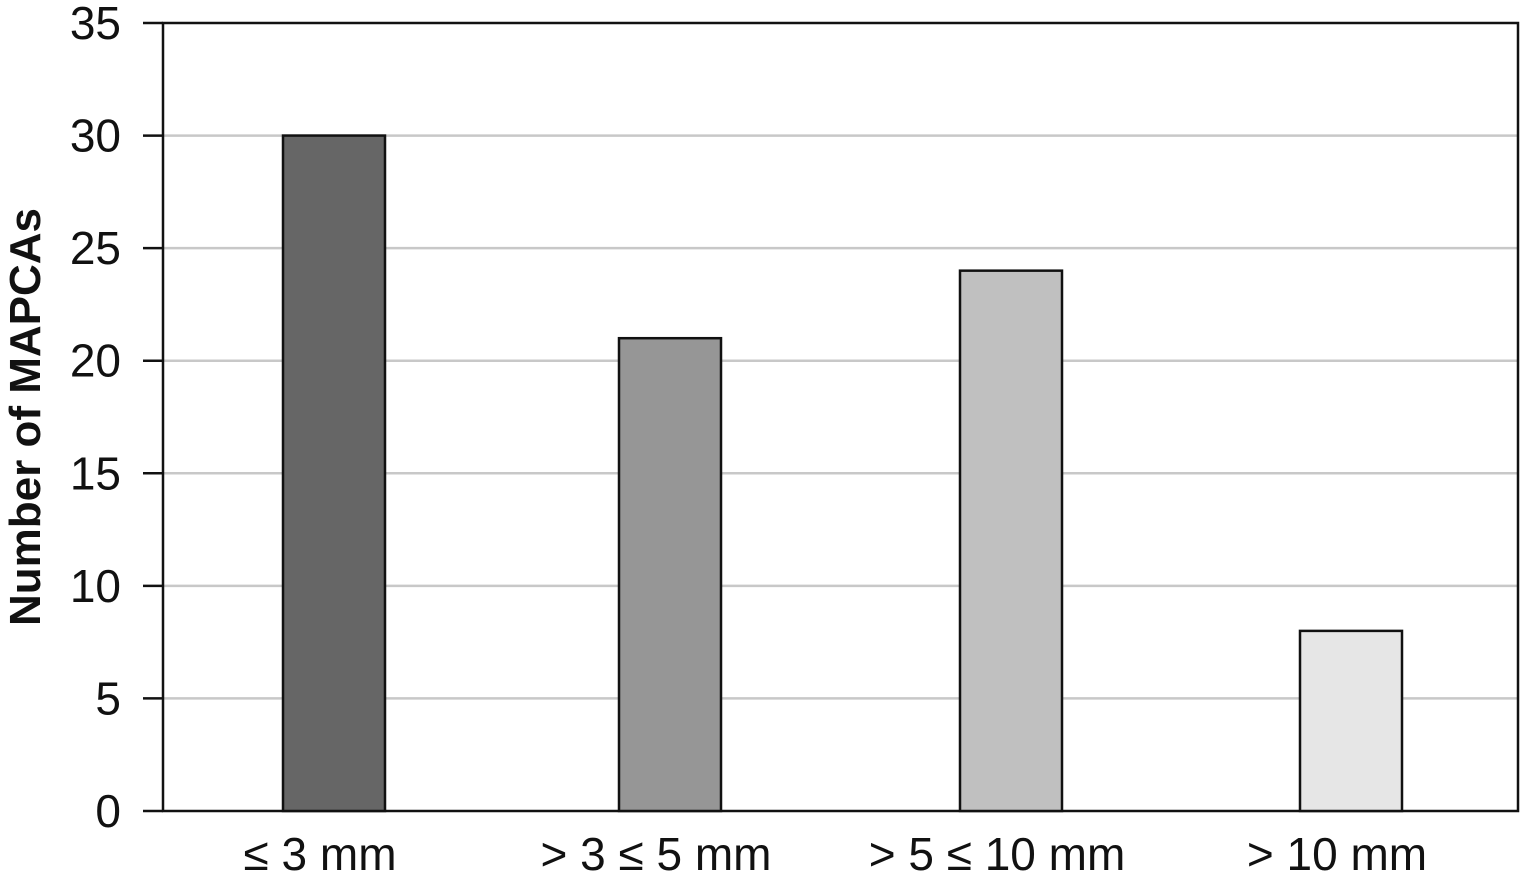 This screenshot has width=1523, height=875. What do you see at coordinates (108, 811) in the screenshot?
I see `y-tick-label: 0` at bounding box center [108, 811].